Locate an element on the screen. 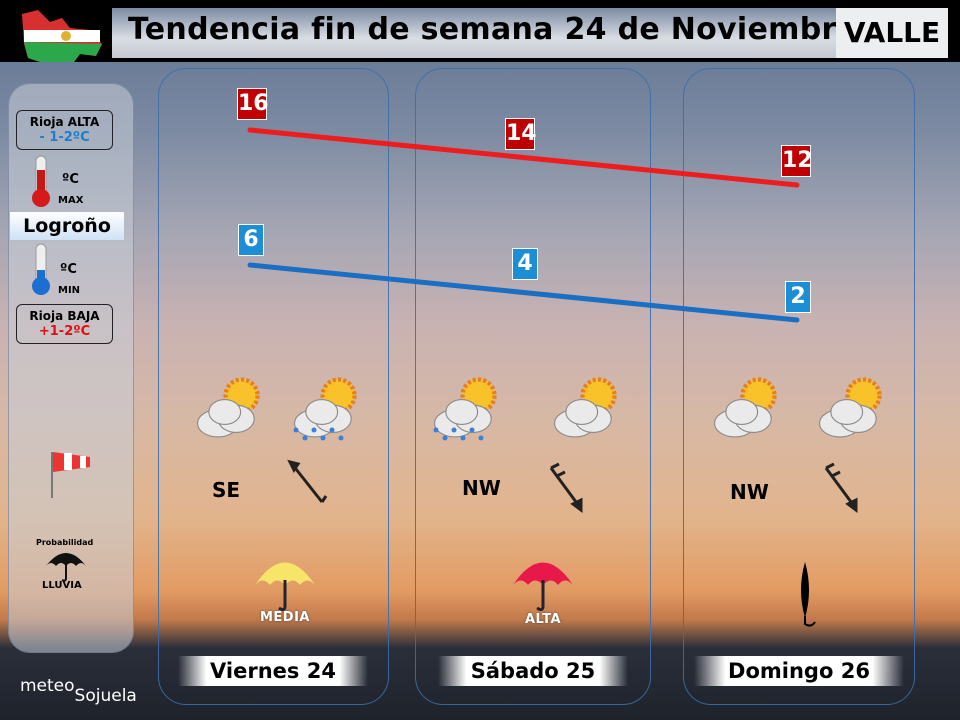 The image size is (960, 720). rain-probability-title: Probabilidad is located at coordinates (65, 542).